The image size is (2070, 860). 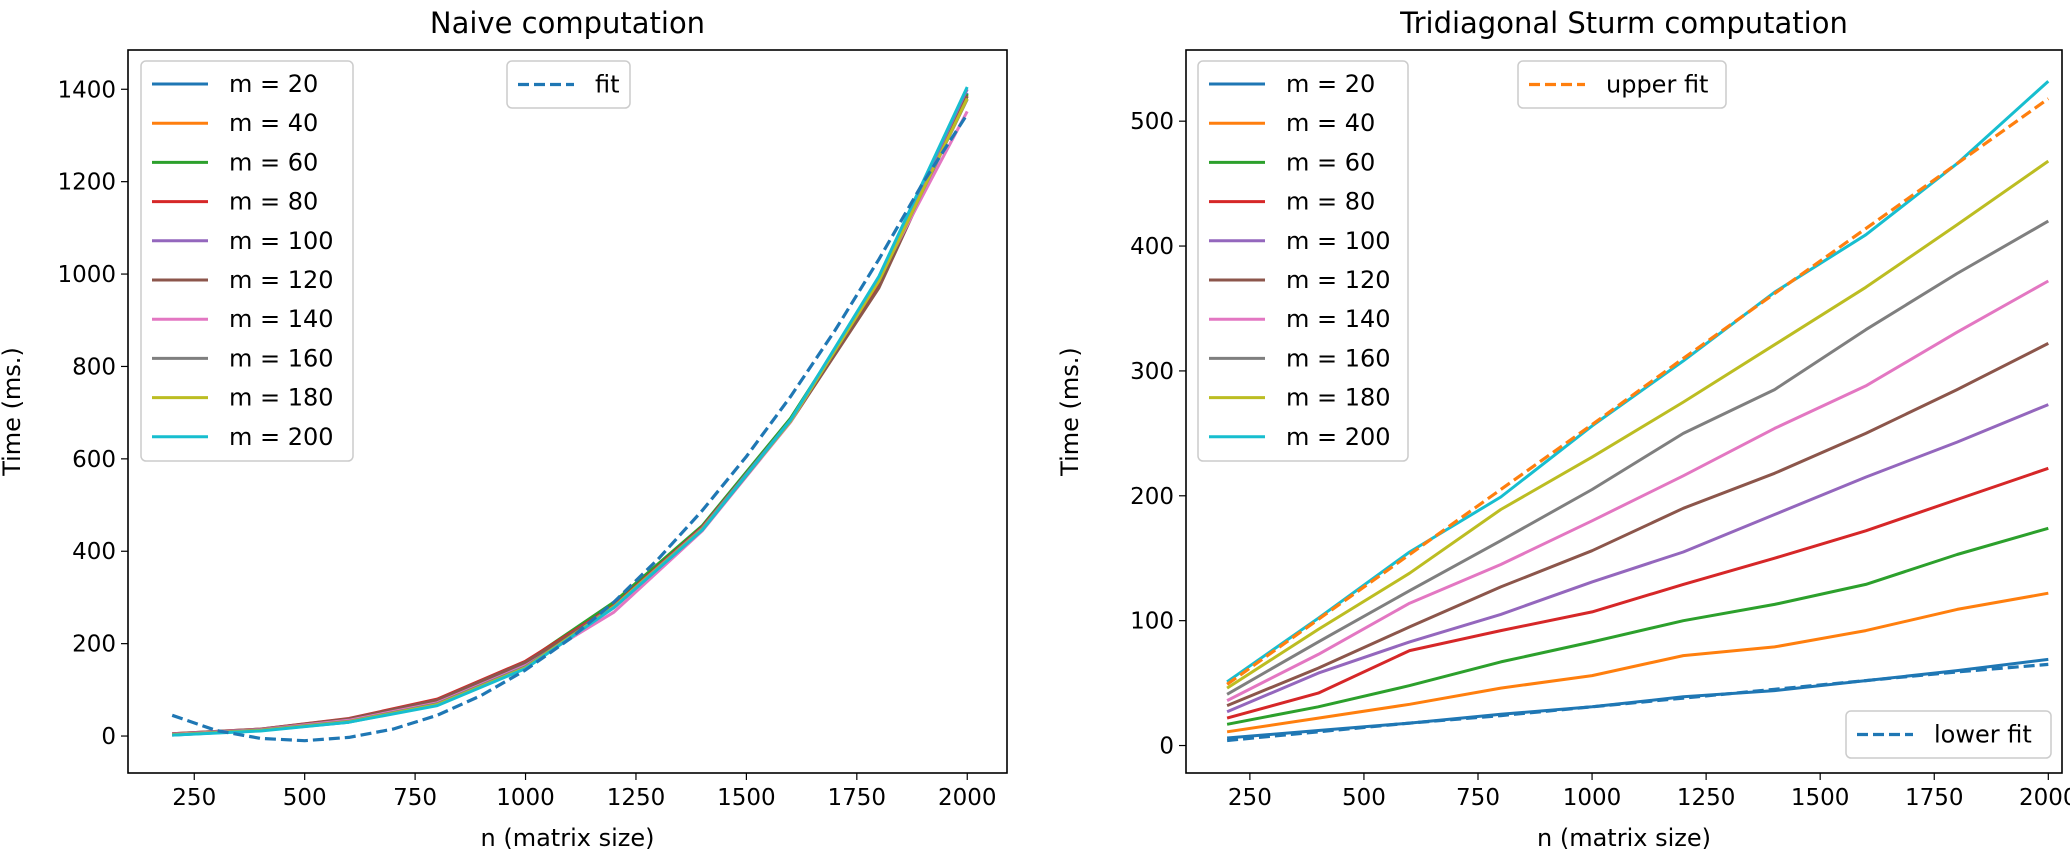 What do you see at coordinates (94, 460) in the screenshot?
I see `y-tick-label: 600` at bounding box center [94, 460].